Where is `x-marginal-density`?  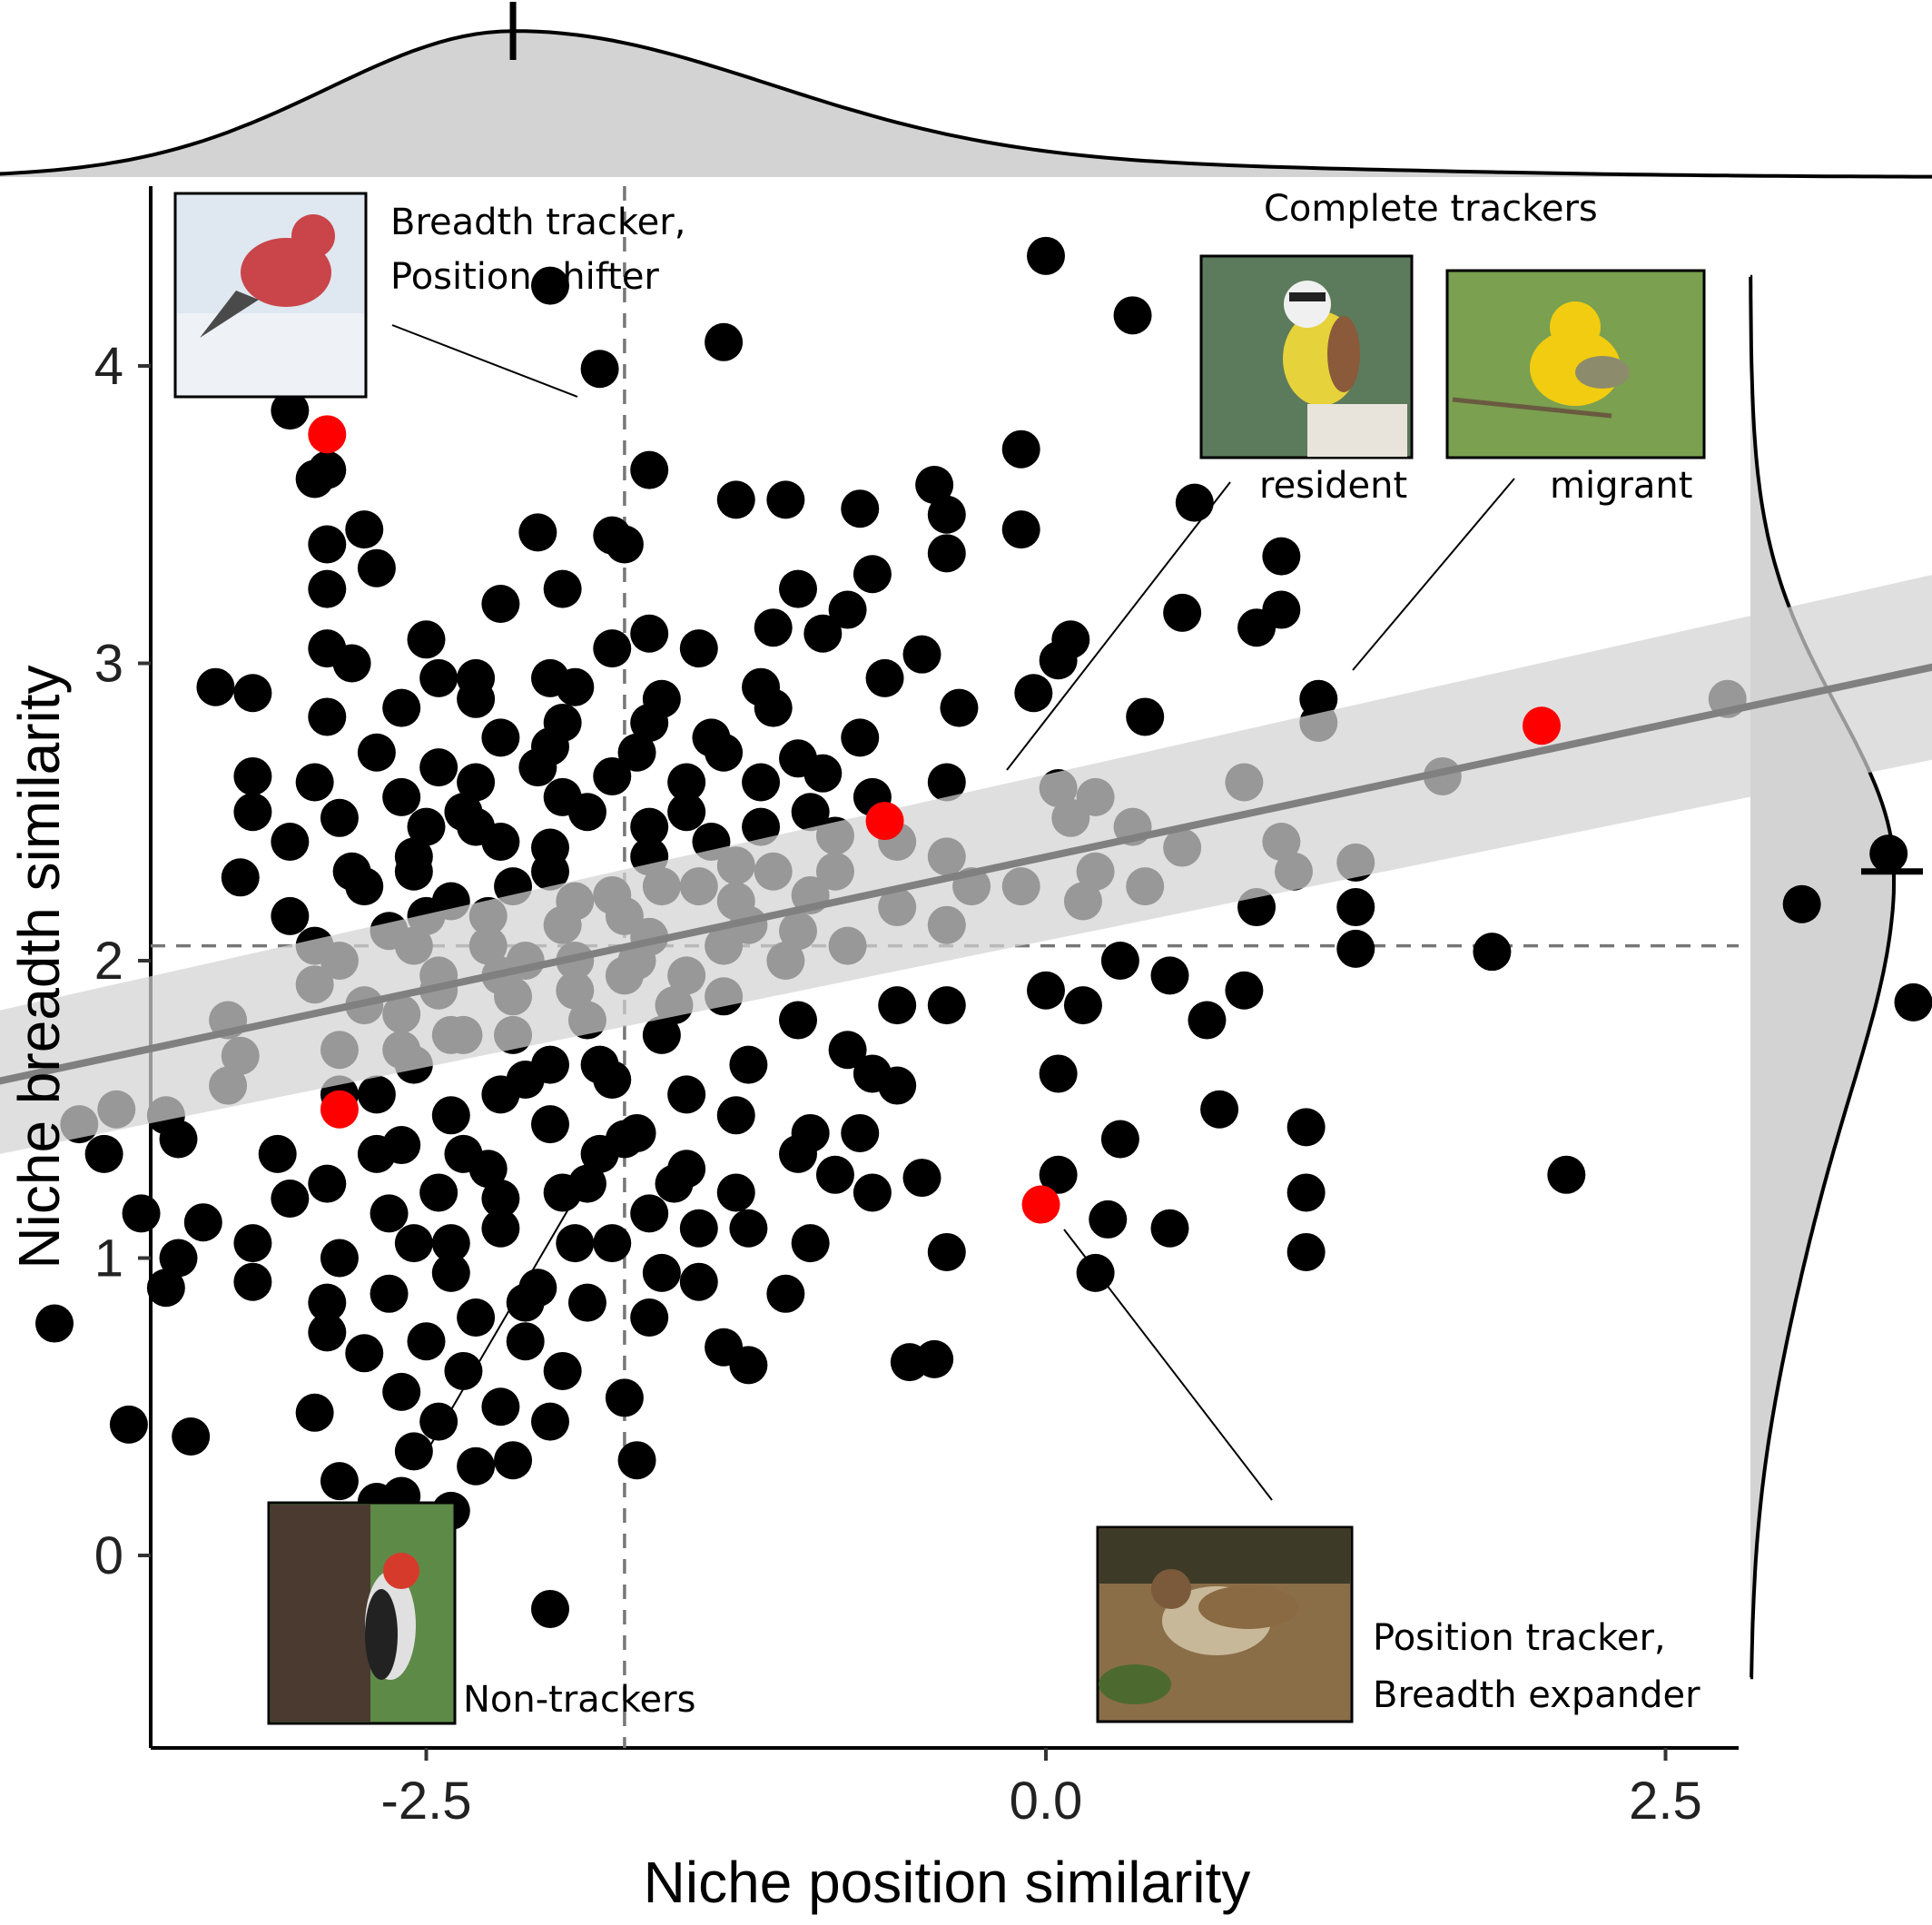 x-marginal-density is located at coordinates (966, 104).